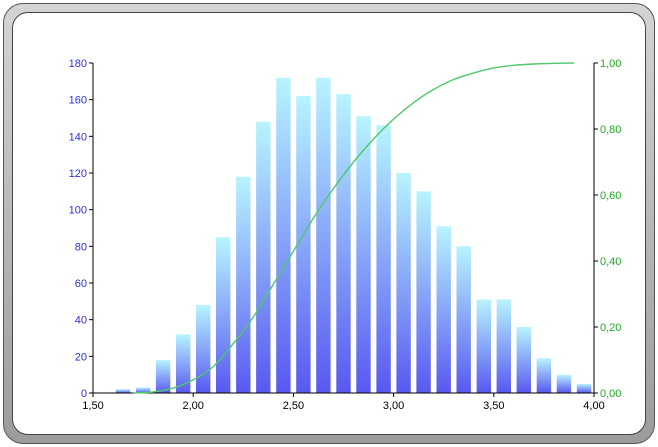  Describe the element at coordinates (192, 406) in the screenshot. I see `x-tick-label: 2,00` at that location.